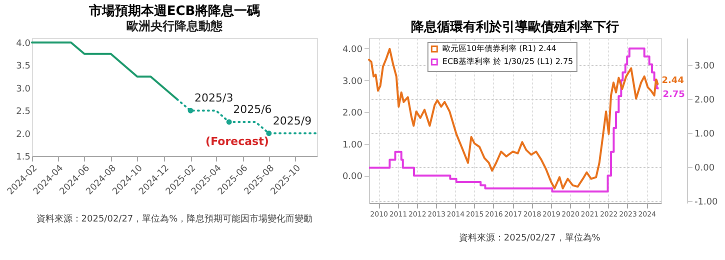 The width and height of the screenshot is (725, 260). I want to click on y2-tick-label: 2.00, so click(704, 100).